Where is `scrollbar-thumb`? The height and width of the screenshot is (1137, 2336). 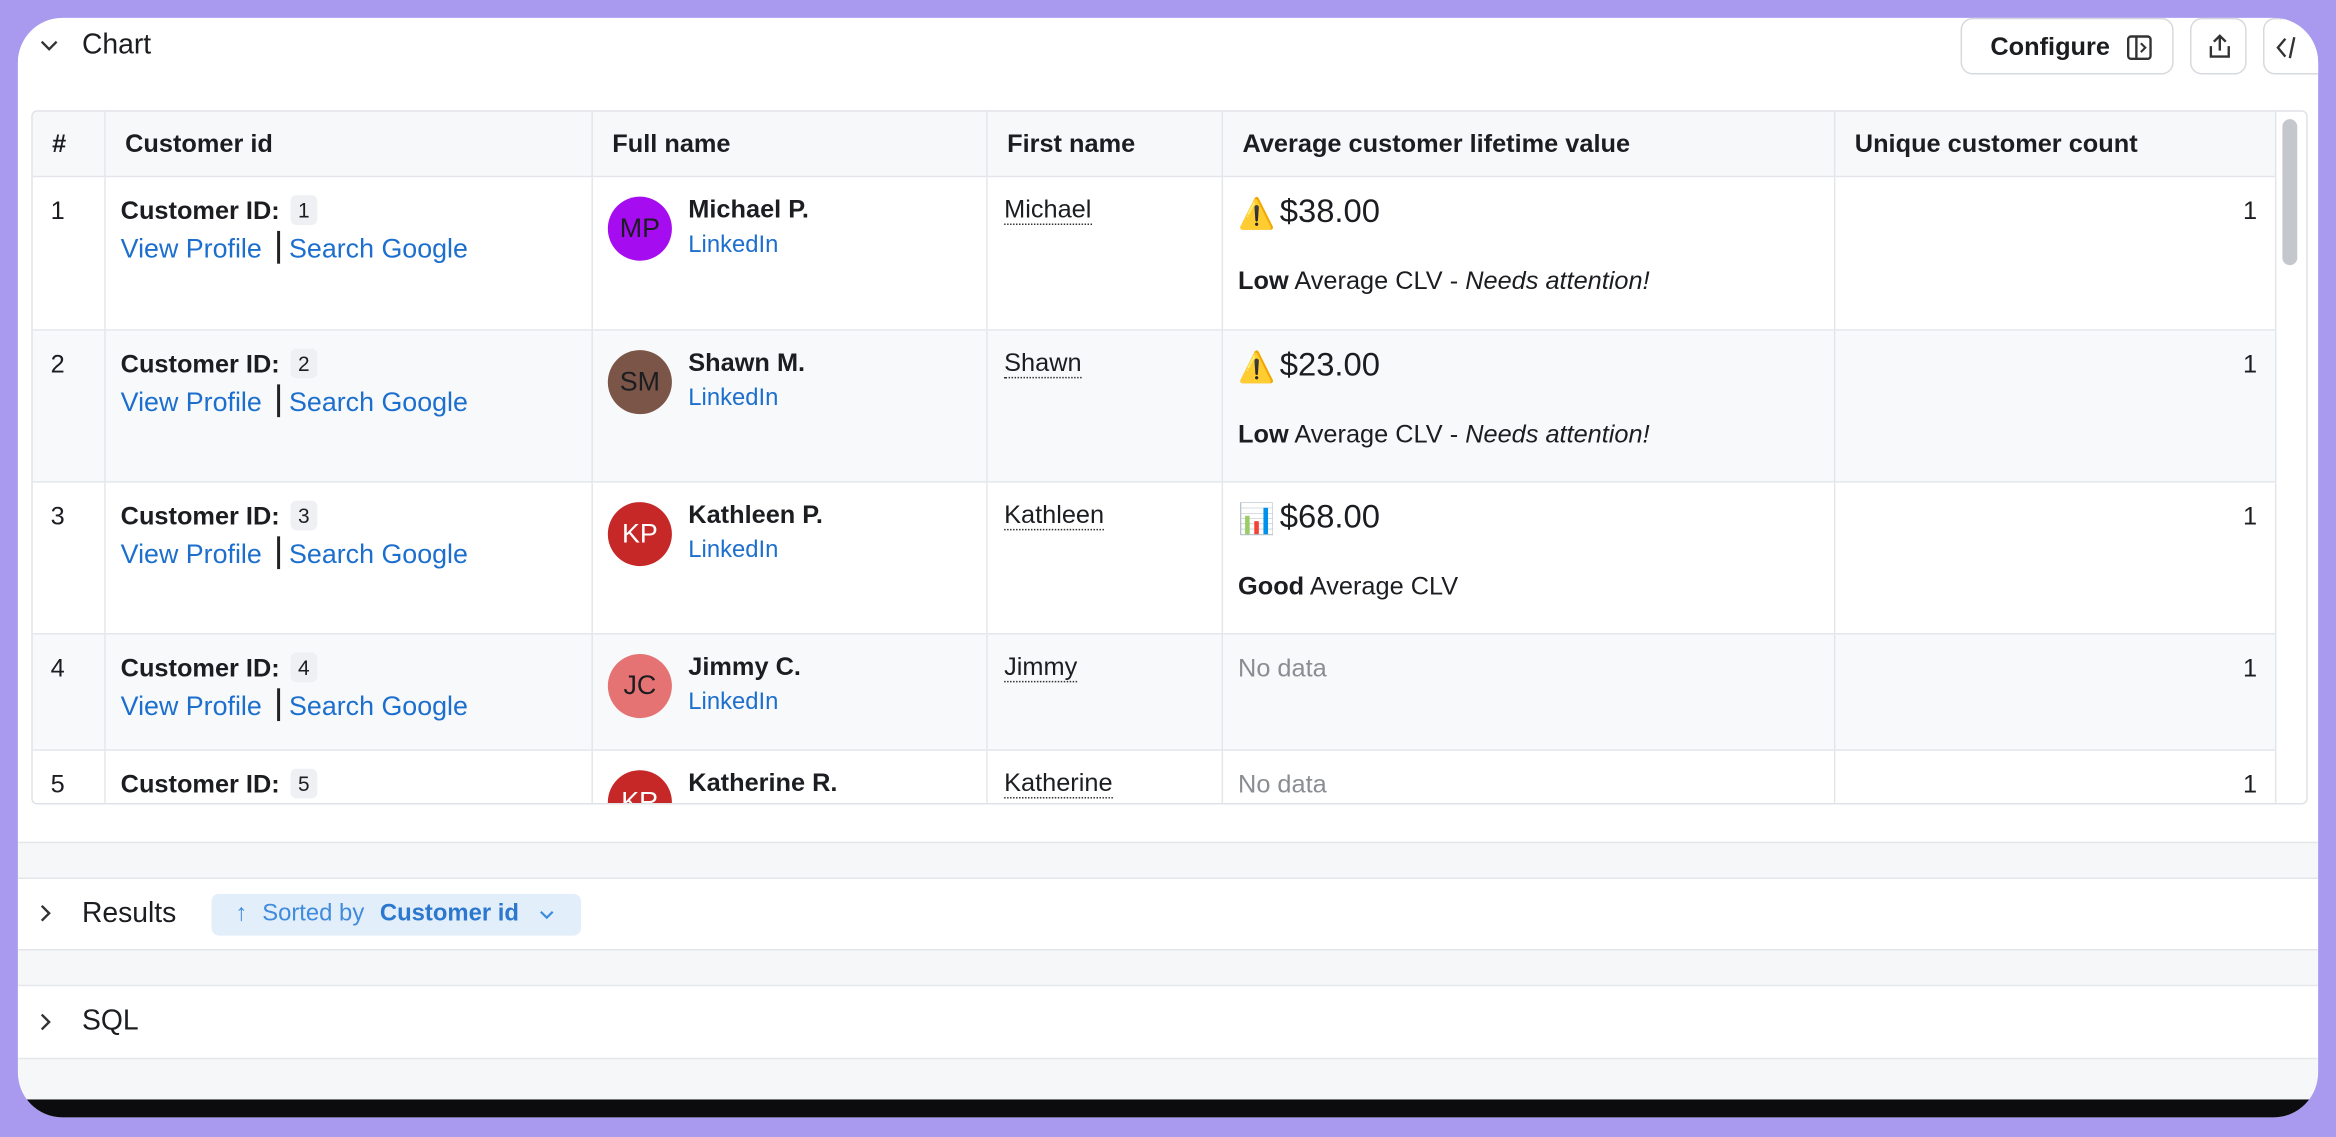 scrollbar-thumb is located at coordinates (2290, 192).